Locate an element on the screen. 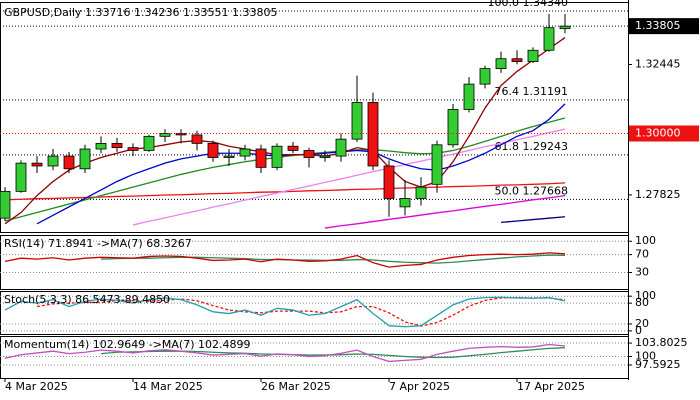 The height and width of the screenshot is (400, 700). y-tick-label: 97.5925 is located at coordinates (658, 364).